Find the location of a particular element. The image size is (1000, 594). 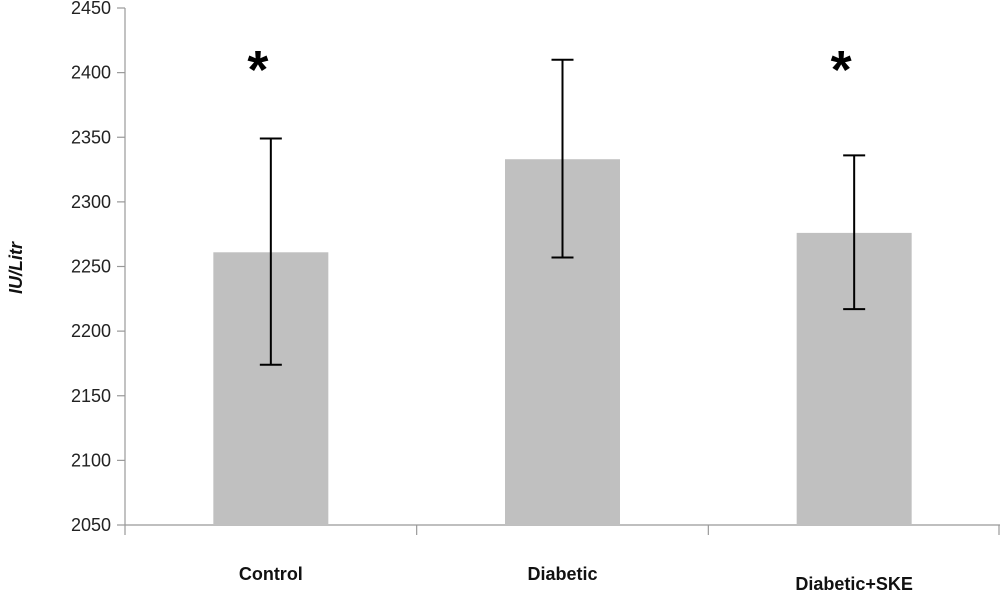

y-tick-label: 2300 is located at coordinates (91, 202).